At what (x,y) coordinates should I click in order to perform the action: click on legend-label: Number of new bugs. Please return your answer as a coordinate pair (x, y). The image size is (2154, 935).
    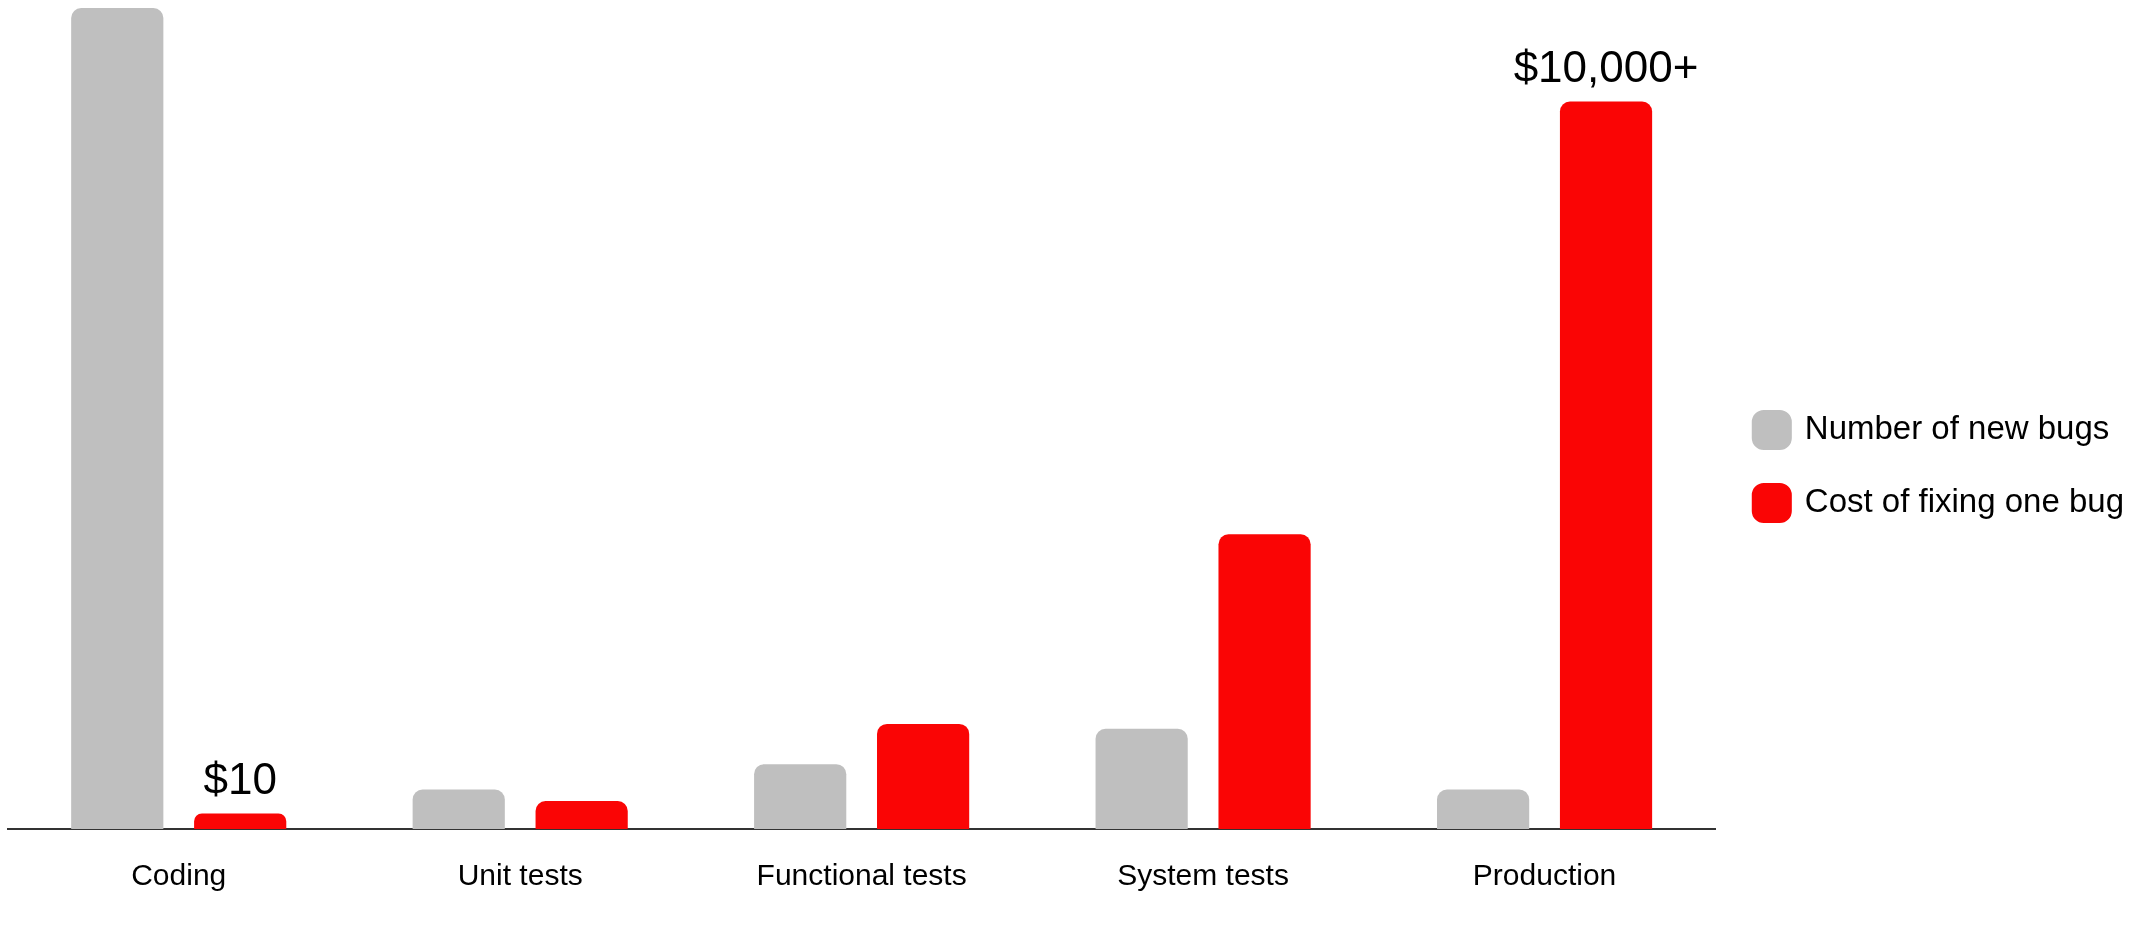
    Looking at the image, I should click on (1957, 428).